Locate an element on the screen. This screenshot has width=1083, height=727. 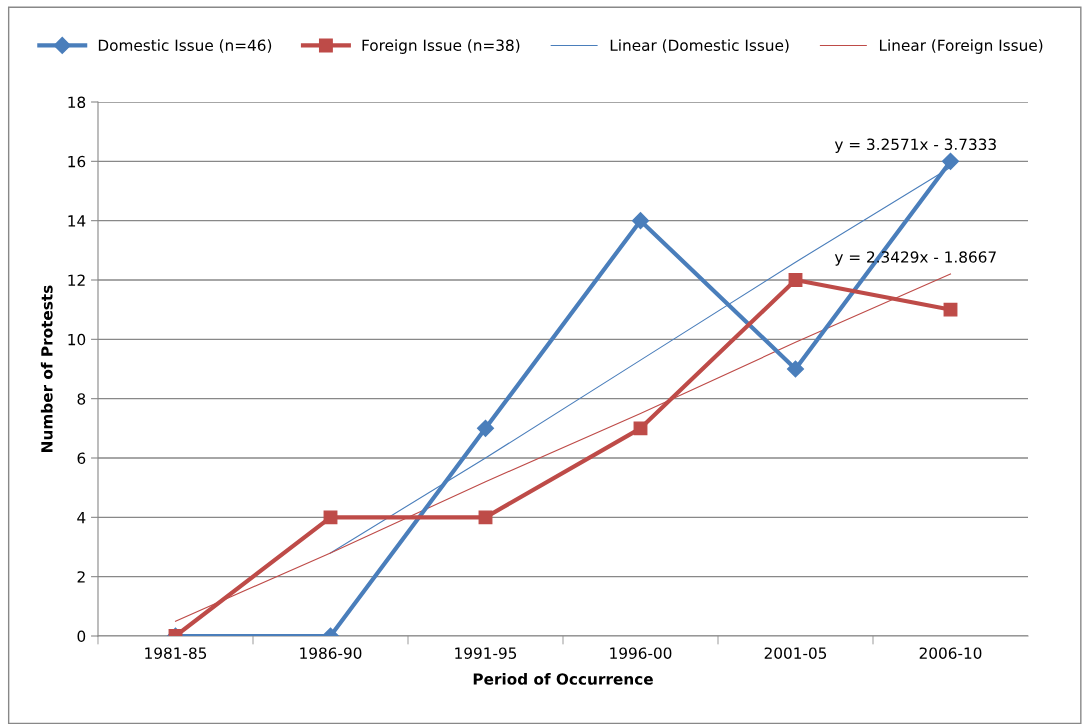
x-tick-label: 1981-85 is located at coordinates (176, 653).